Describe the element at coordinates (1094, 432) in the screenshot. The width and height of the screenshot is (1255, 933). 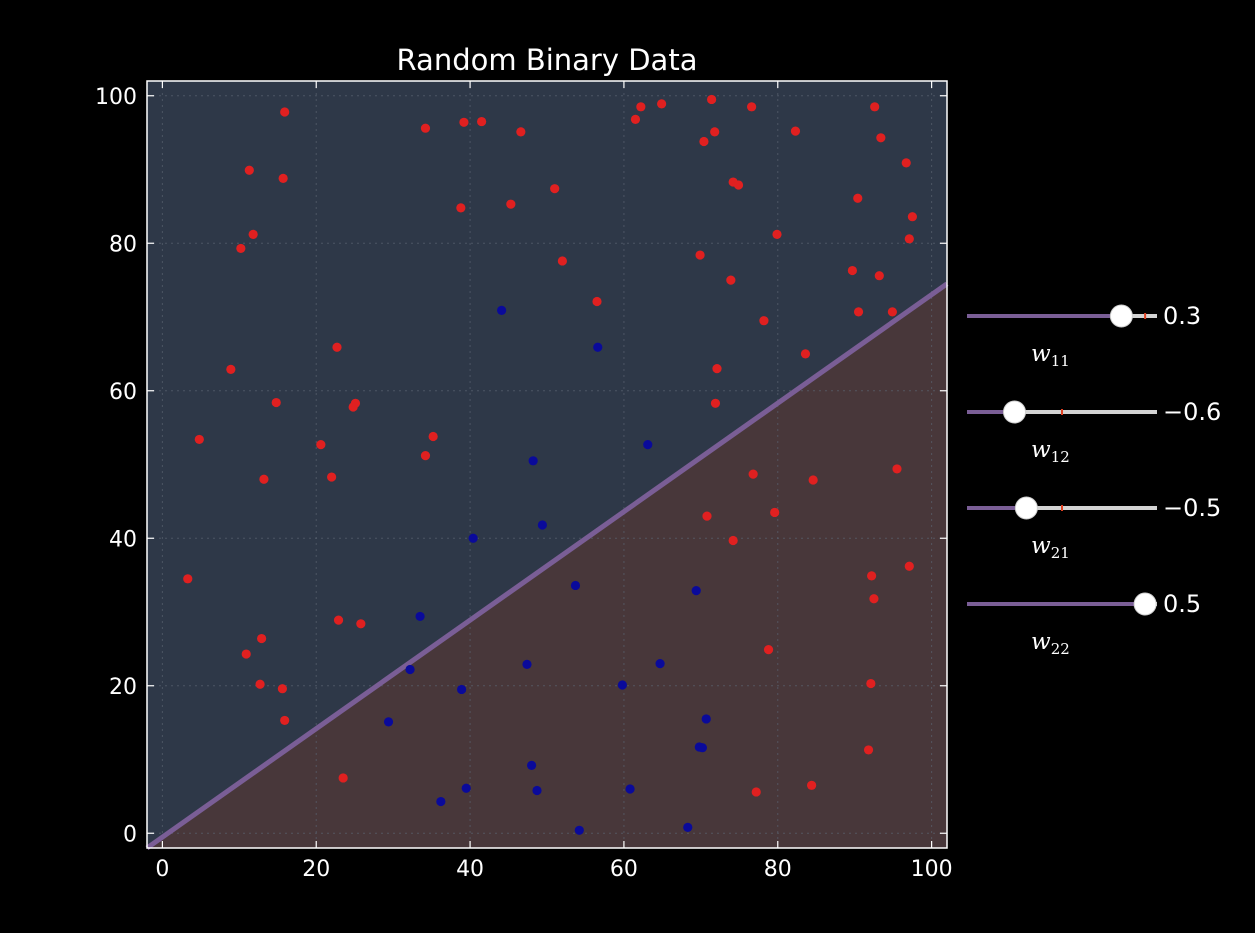
I see `slider-w12: −0.6 w12` at that location.